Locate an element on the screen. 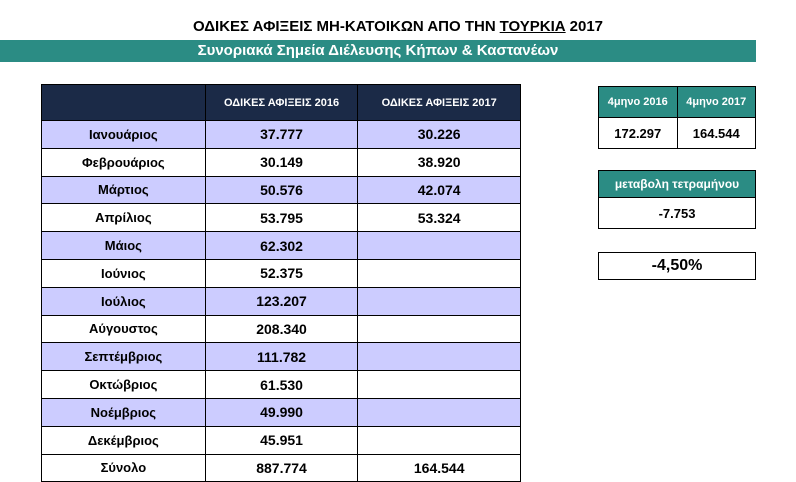 This screenshot has height=482, width=796. month-cell: Φεβρουάριος is located at coordinates (123, 162).